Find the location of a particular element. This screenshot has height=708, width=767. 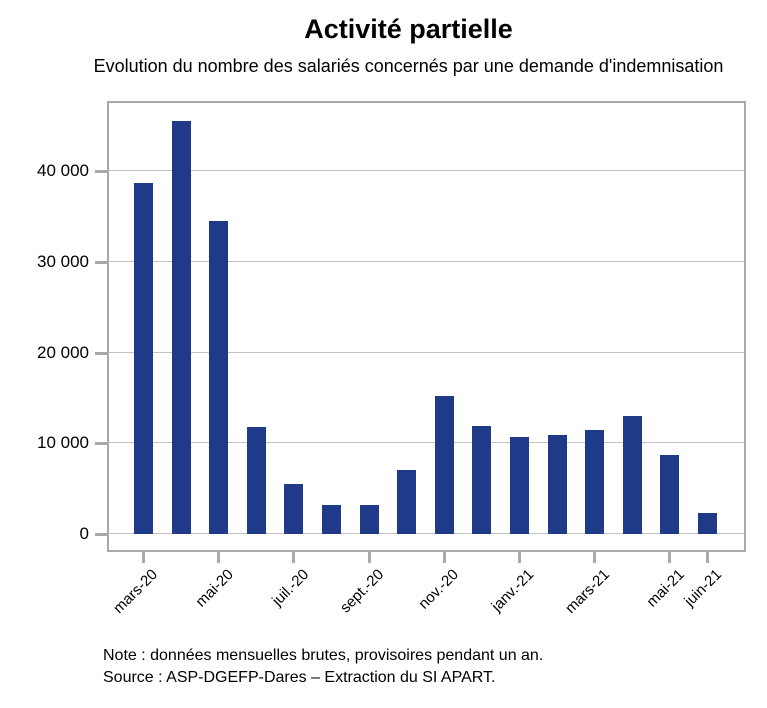

x-axis-tick-juil.-20 is located at coordinates (293, 557).